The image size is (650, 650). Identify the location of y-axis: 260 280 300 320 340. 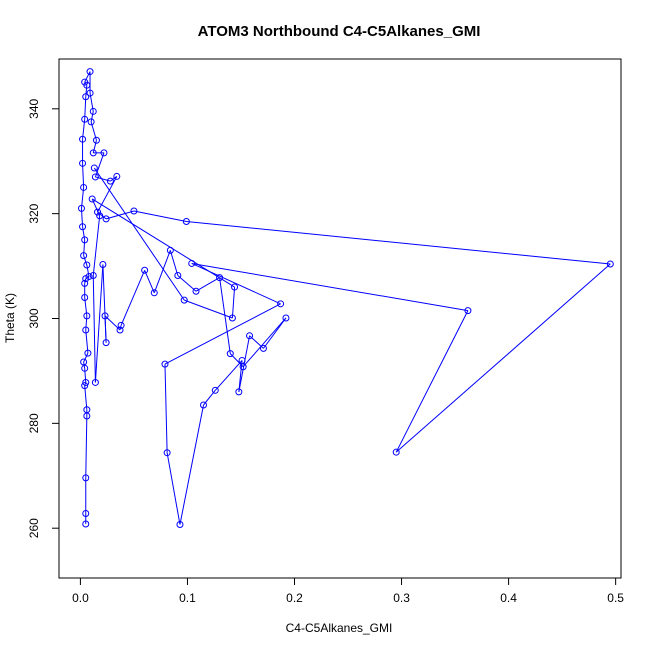
(43, 318).